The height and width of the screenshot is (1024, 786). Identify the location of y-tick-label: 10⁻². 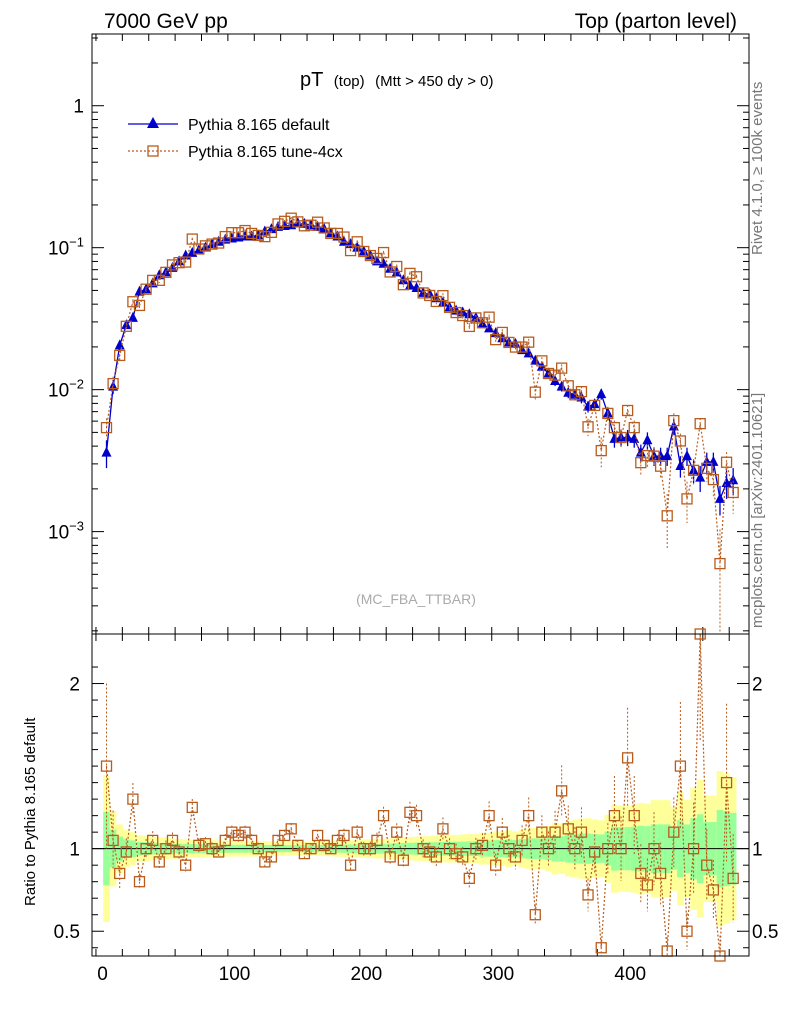
(66, 389).